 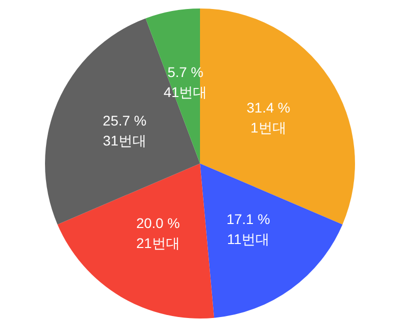 What do you see at coordinates (268, 127) in the screenshot?
I see `slice-label: 1번대` at bounding box center [268, 127].